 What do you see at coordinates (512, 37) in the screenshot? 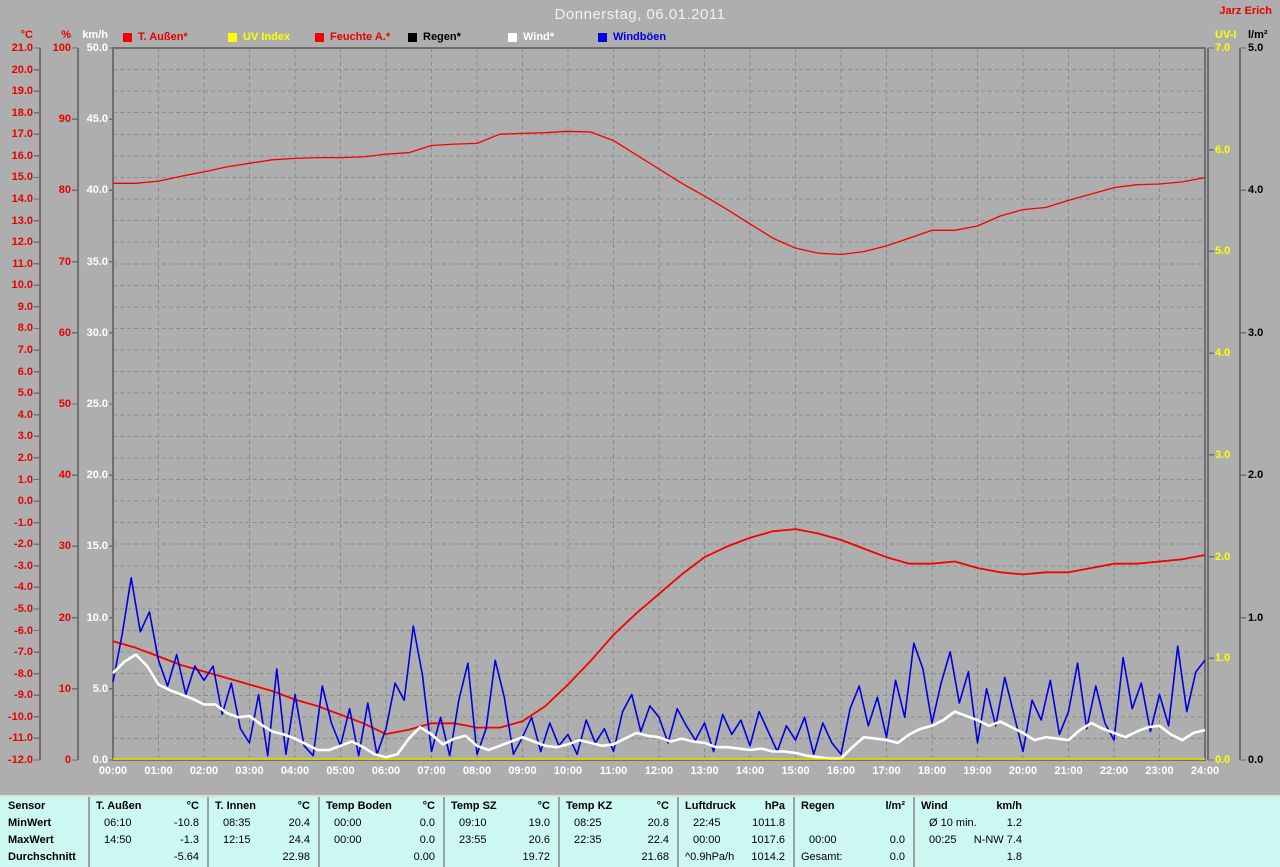
I see `wind-legend-swatch` at bounding box center [512, 37].